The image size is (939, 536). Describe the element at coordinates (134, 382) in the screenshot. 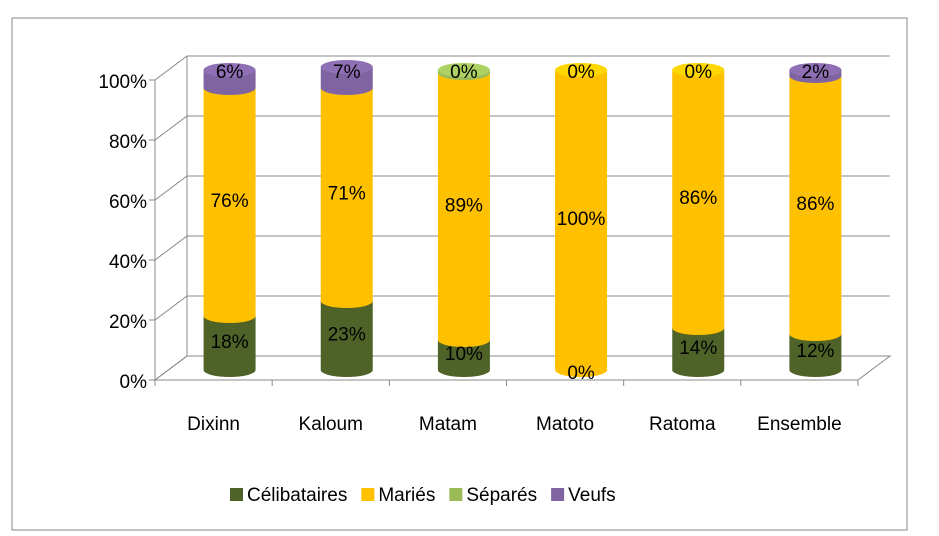

I see `y-tick-label: 0%` at that location.